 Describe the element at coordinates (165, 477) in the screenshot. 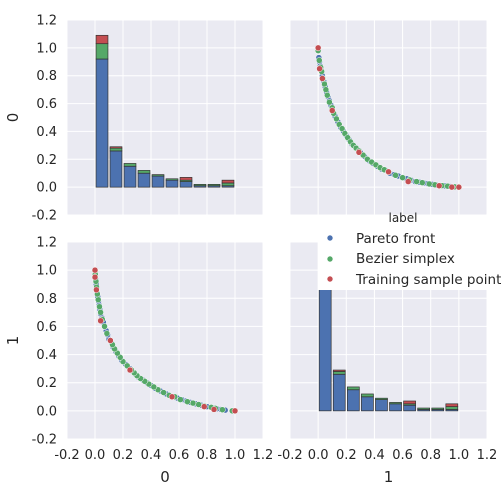

I see `x-axis-label: 0` at that location.